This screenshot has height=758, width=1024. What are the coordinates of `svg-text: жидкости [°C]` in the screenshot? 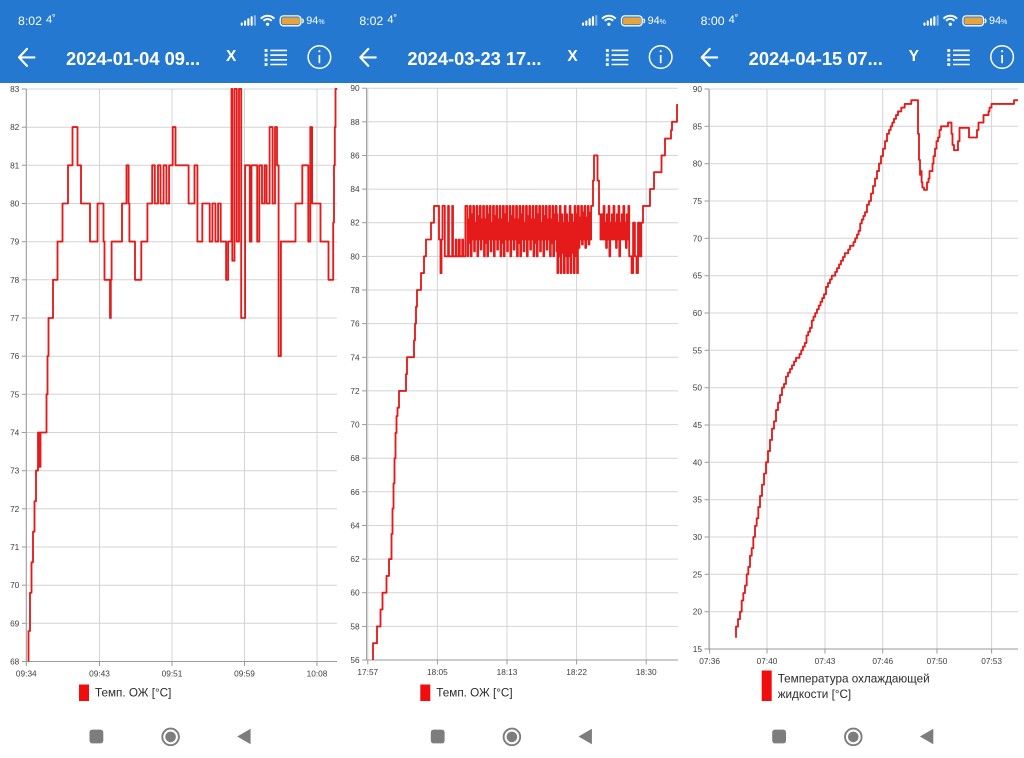 It's located at (815, 694).